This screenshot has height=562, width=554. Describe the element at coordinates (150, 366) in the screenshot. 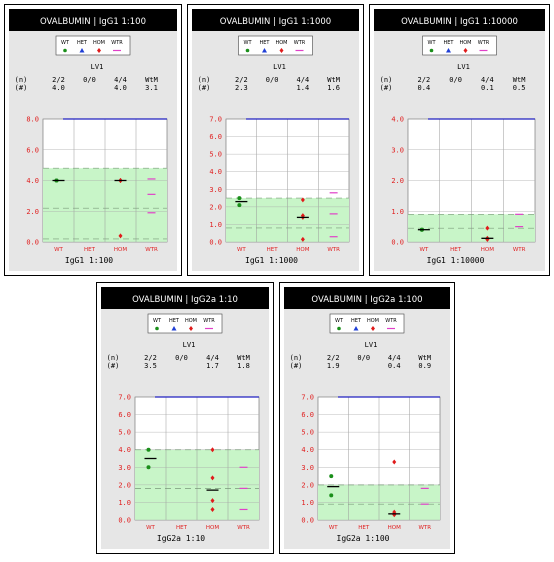

I see `stats-mean-value: 3.5` at that location.